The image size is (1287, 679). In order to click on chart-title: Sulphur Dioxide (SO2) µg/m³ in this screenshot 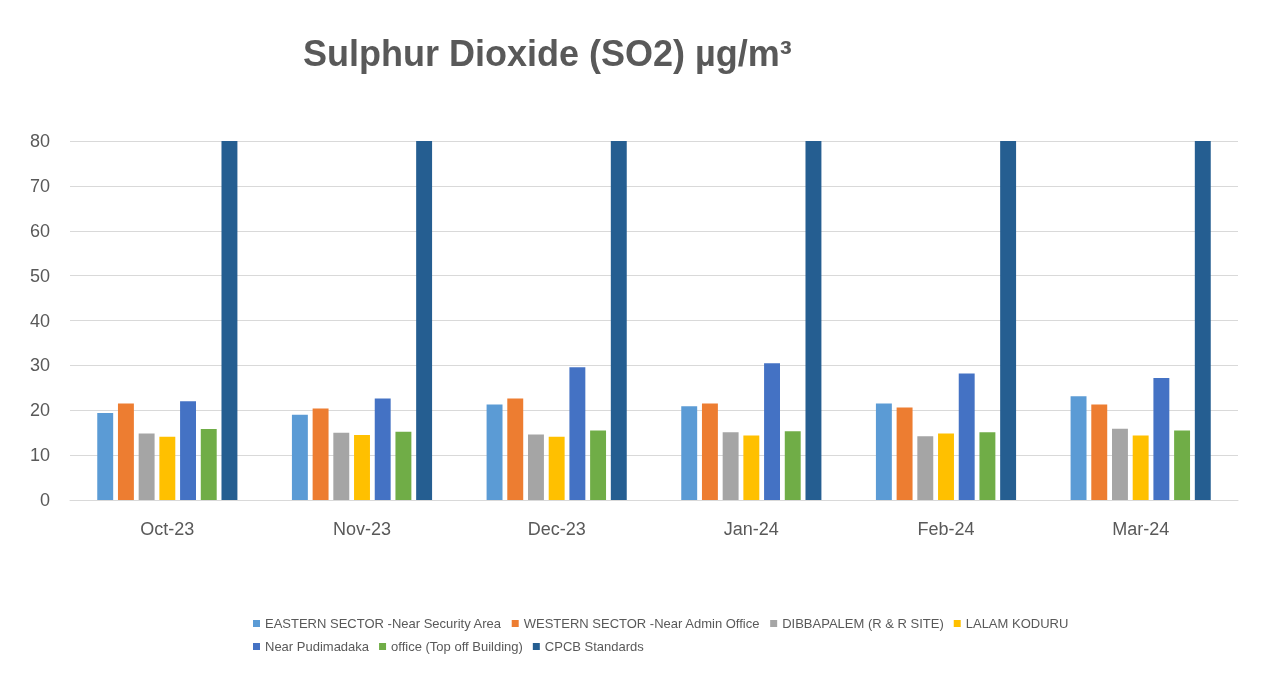, I will do `click(547, 53)`.